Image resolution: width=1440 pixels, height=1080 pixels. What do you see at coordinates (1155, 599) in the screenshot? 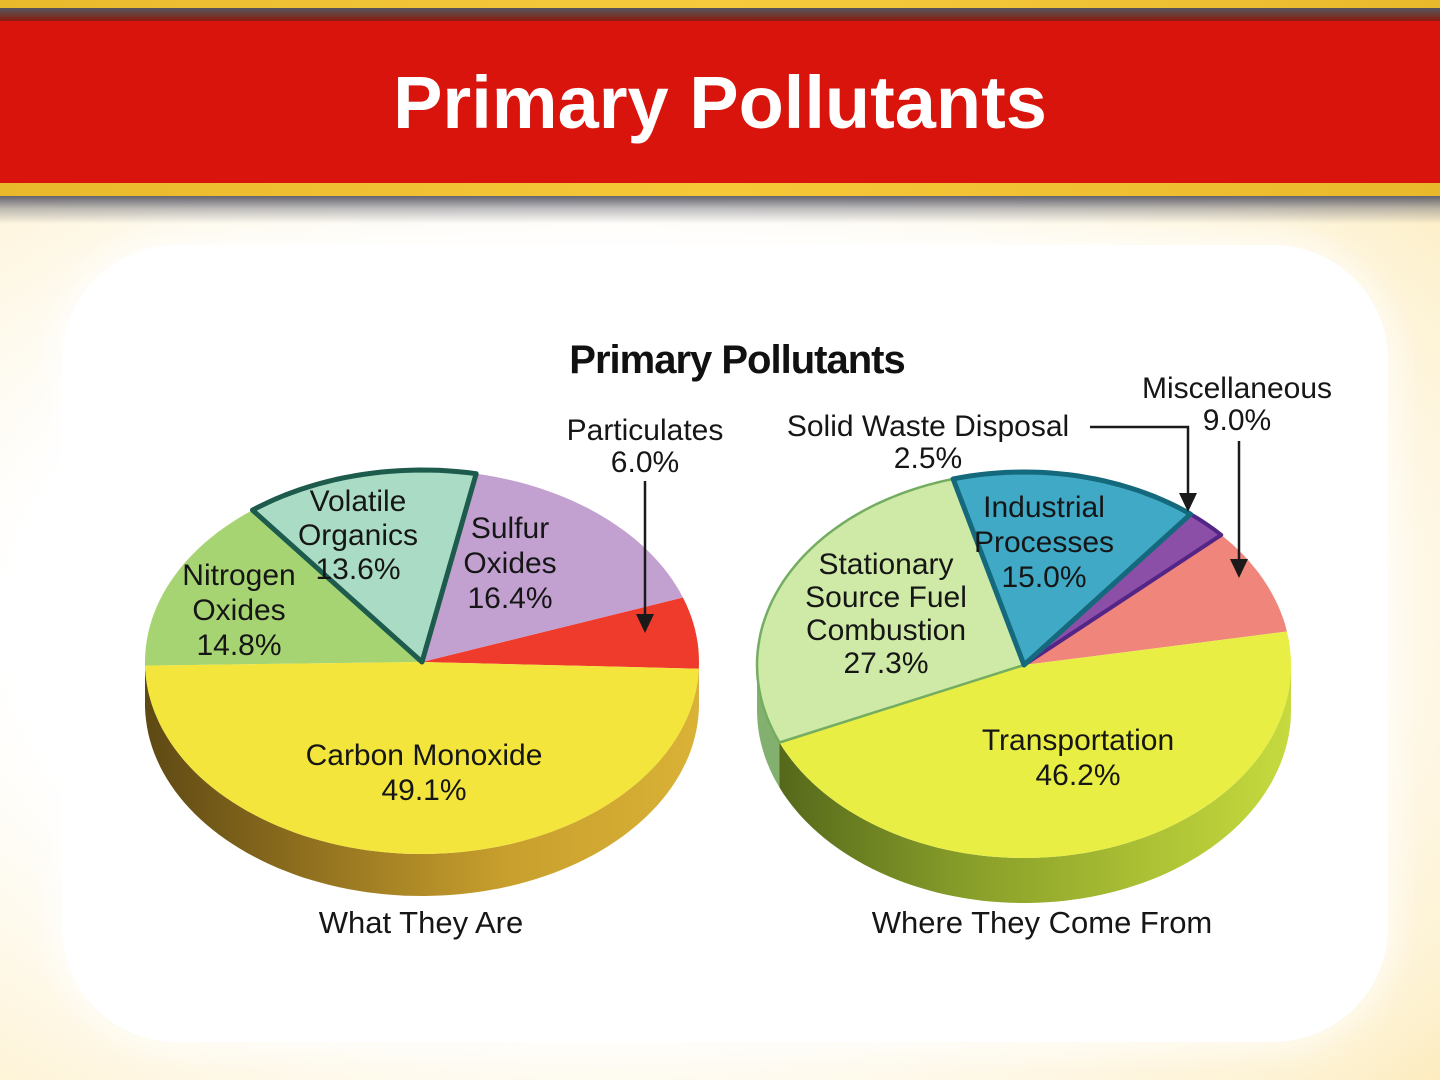
I see `pie-slice-miscellaneous` at bounding box center [1155, 599].